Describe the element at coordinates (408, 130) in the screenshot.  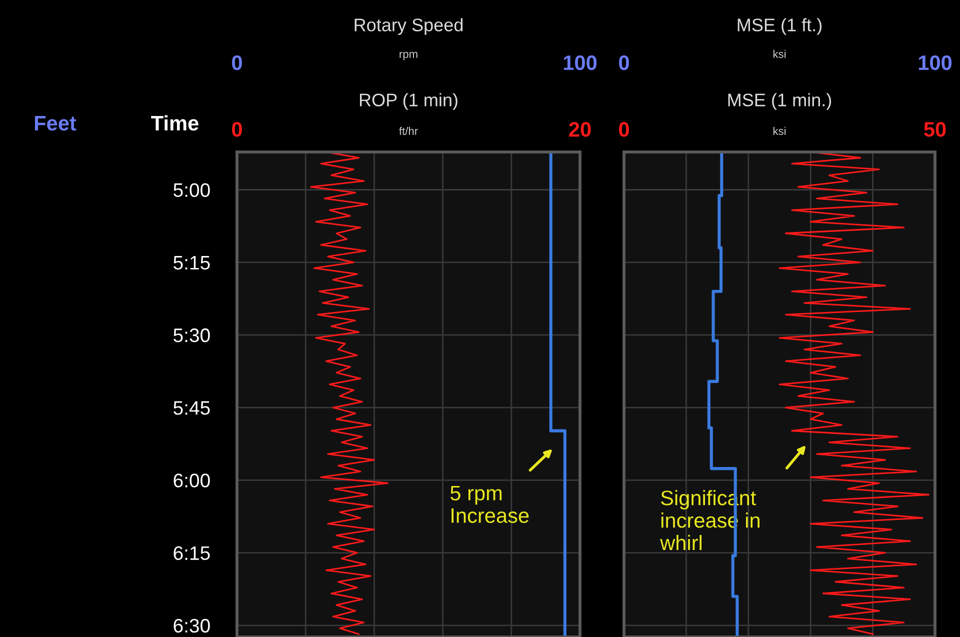
I see `text: ft/hr` at that location.